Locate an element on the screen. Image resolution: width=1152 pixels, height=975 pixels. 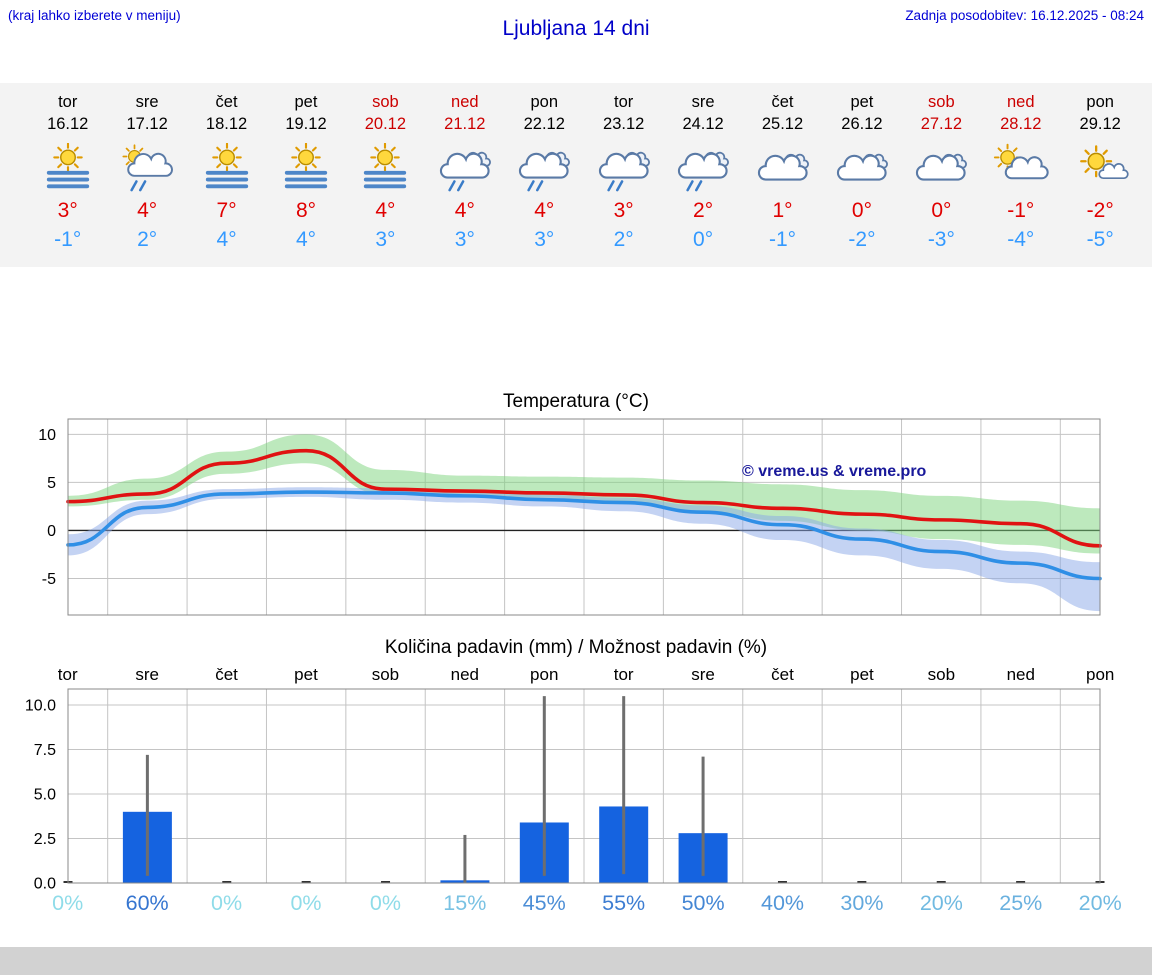
high-temperature: 7° is located at coordinates (226, 210).